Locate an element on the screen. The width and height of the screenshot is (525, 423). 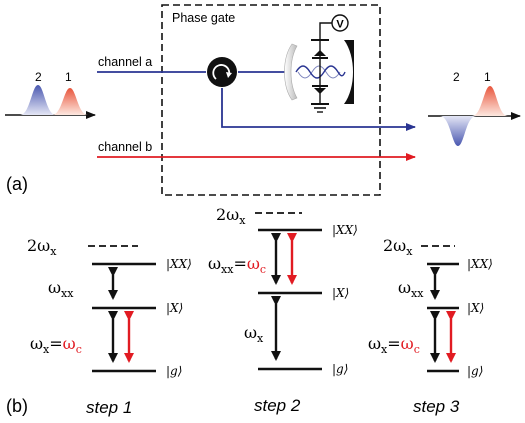
step-2-diagram: 2ωx |XX⟩ |X⟩ |g⟩ ωxx=ωc ωx step 2 is located at coordinates (283, 310).